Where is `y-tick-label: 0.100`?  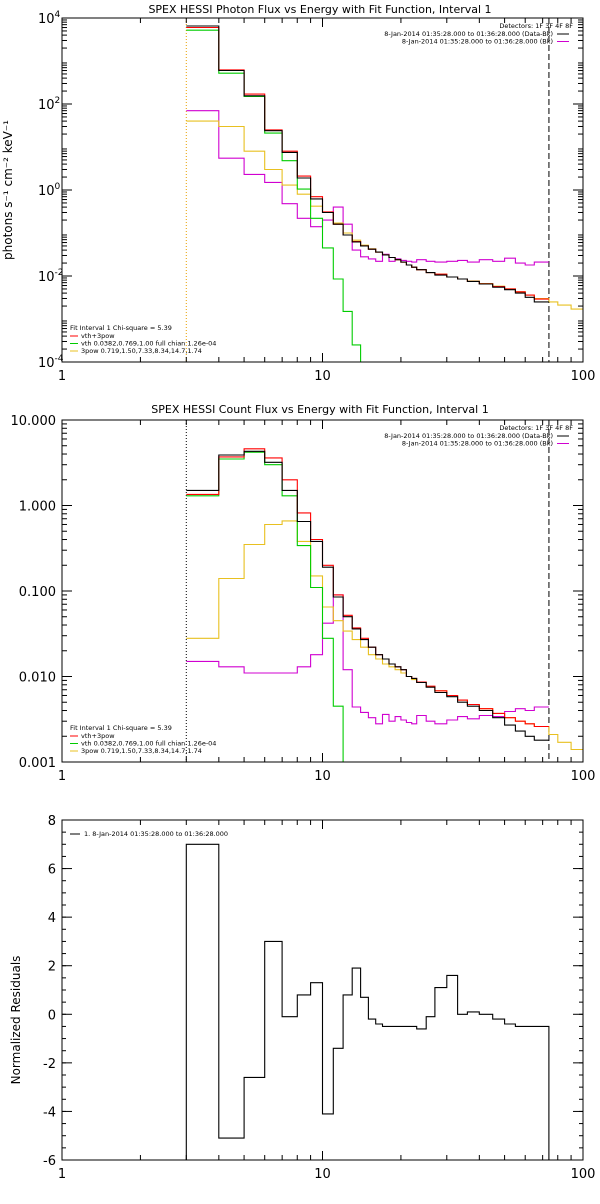
y-tick-label: 0.100 is located at coordinates (37, 592).